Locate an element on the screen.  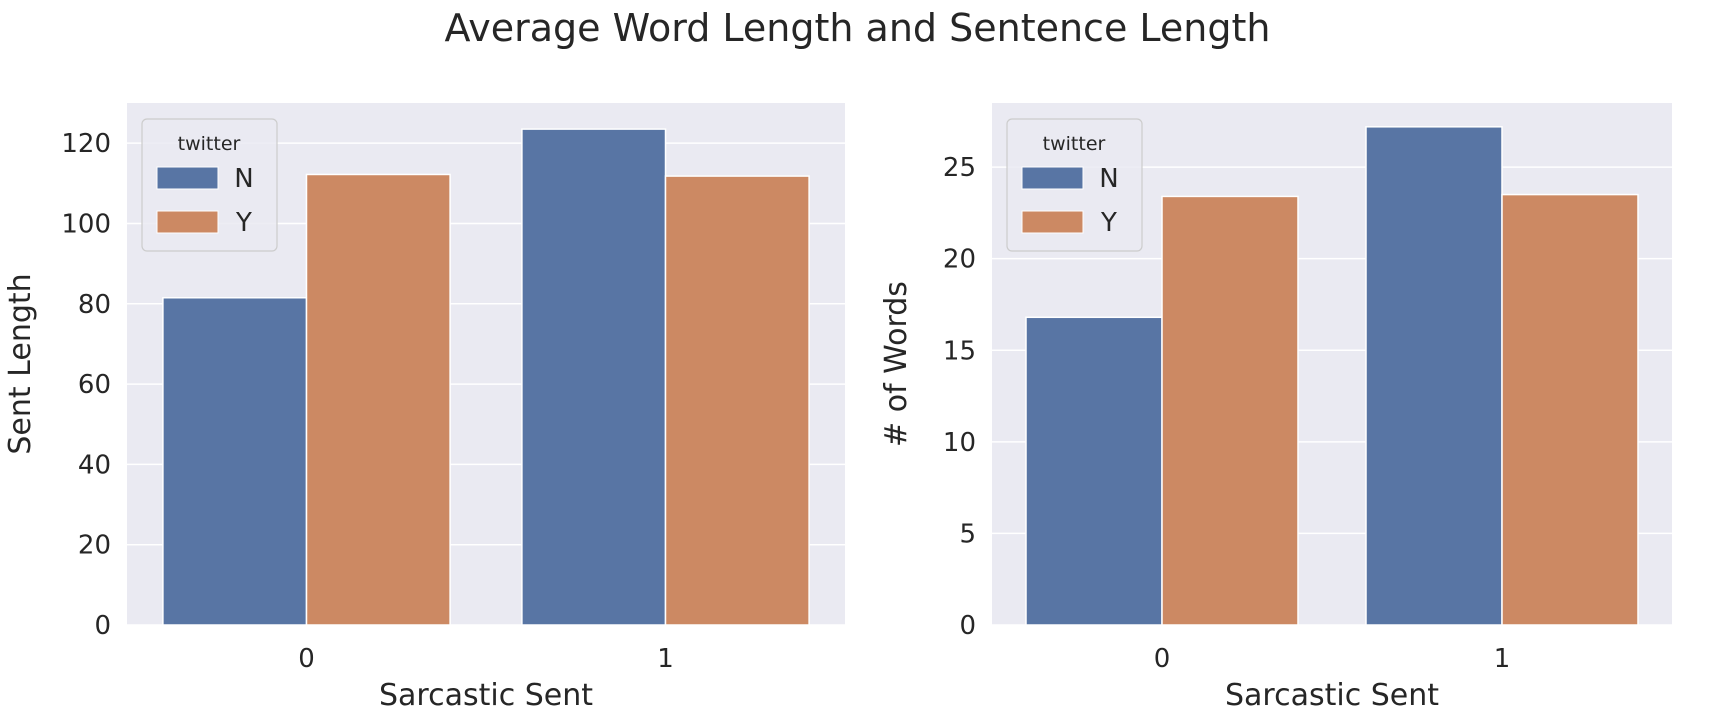
y-tick-label: 10 is located at coordinates (959, 443).